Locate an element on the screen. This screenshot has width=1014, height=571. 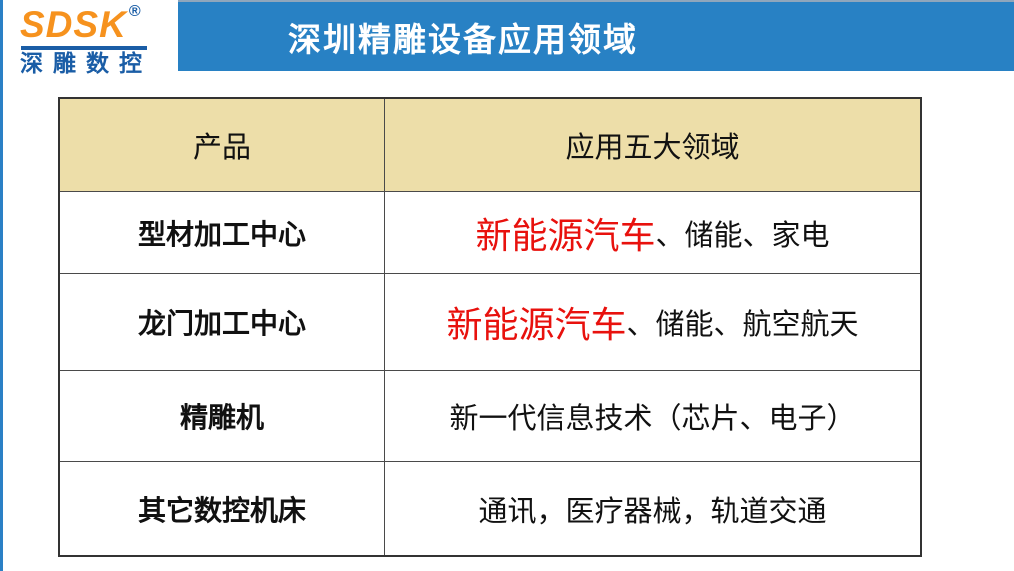
table-header-product: 产品 is located at coordinates (222, 145).